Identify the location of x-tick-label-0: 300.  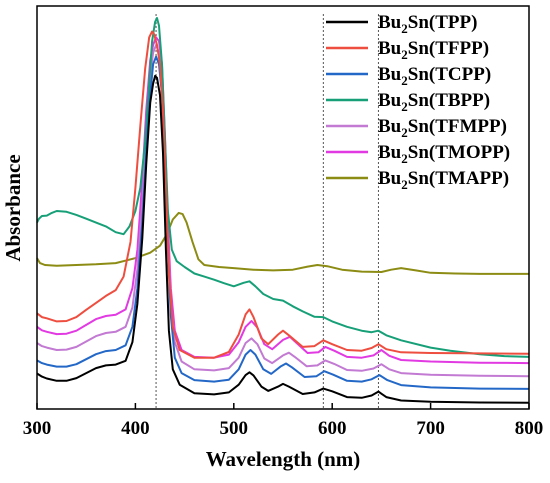
(37, 428).